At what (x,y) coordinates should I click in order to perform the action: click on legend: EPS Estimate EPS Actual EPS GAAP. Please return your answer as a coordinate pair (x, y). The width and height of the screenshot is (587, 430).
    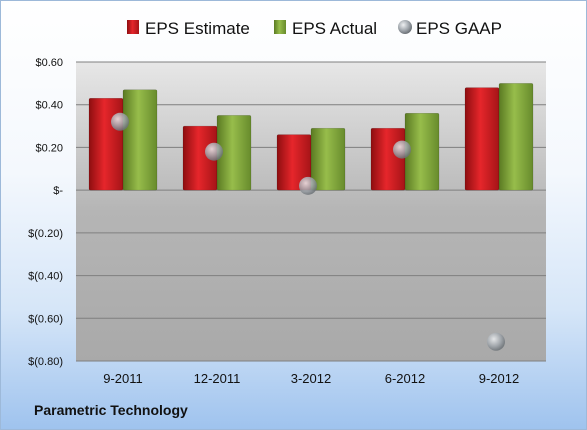
    Looking at the image, I should click on (314, 28).